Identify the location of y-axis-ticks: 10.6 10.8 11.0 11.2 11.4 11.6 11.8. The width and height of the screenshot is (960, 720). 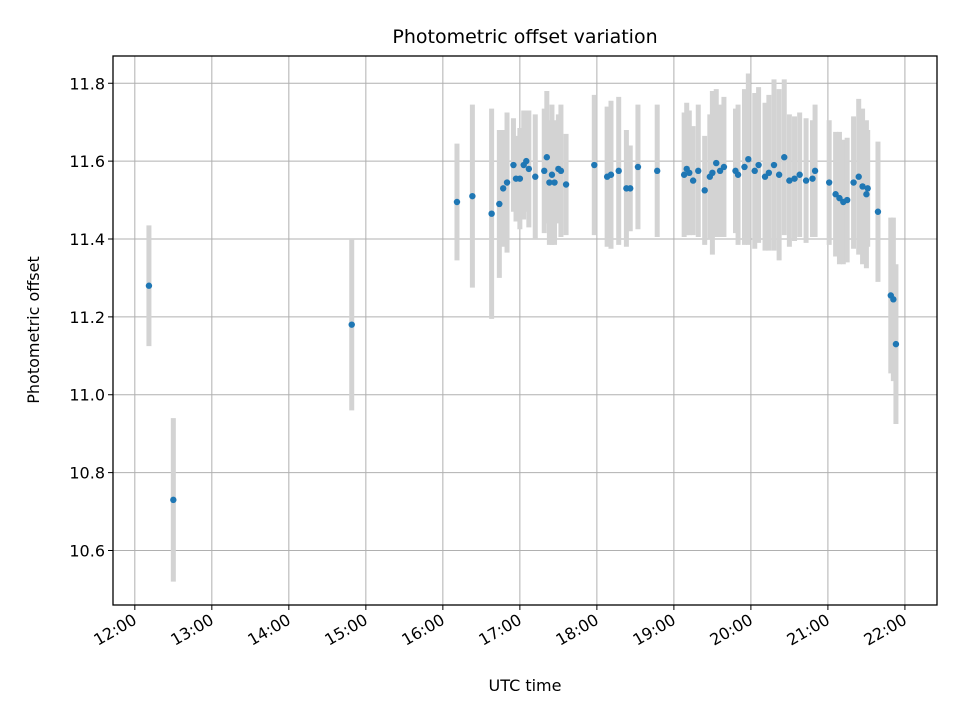
(91, 317).